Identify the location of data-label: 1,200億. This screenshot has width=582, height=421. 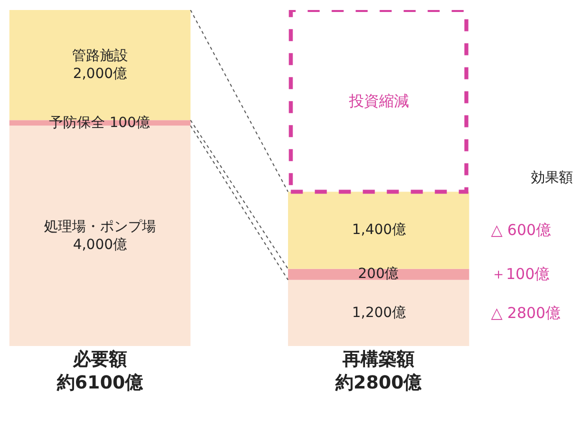
(379, 313).